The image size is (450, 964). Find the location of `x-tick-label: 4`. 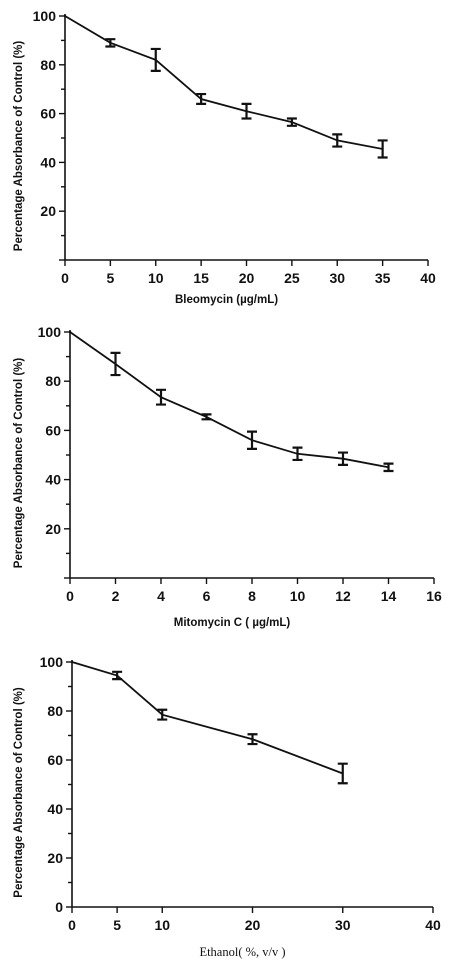

x-tick-label: 4 is located at coordinates (161, 596).